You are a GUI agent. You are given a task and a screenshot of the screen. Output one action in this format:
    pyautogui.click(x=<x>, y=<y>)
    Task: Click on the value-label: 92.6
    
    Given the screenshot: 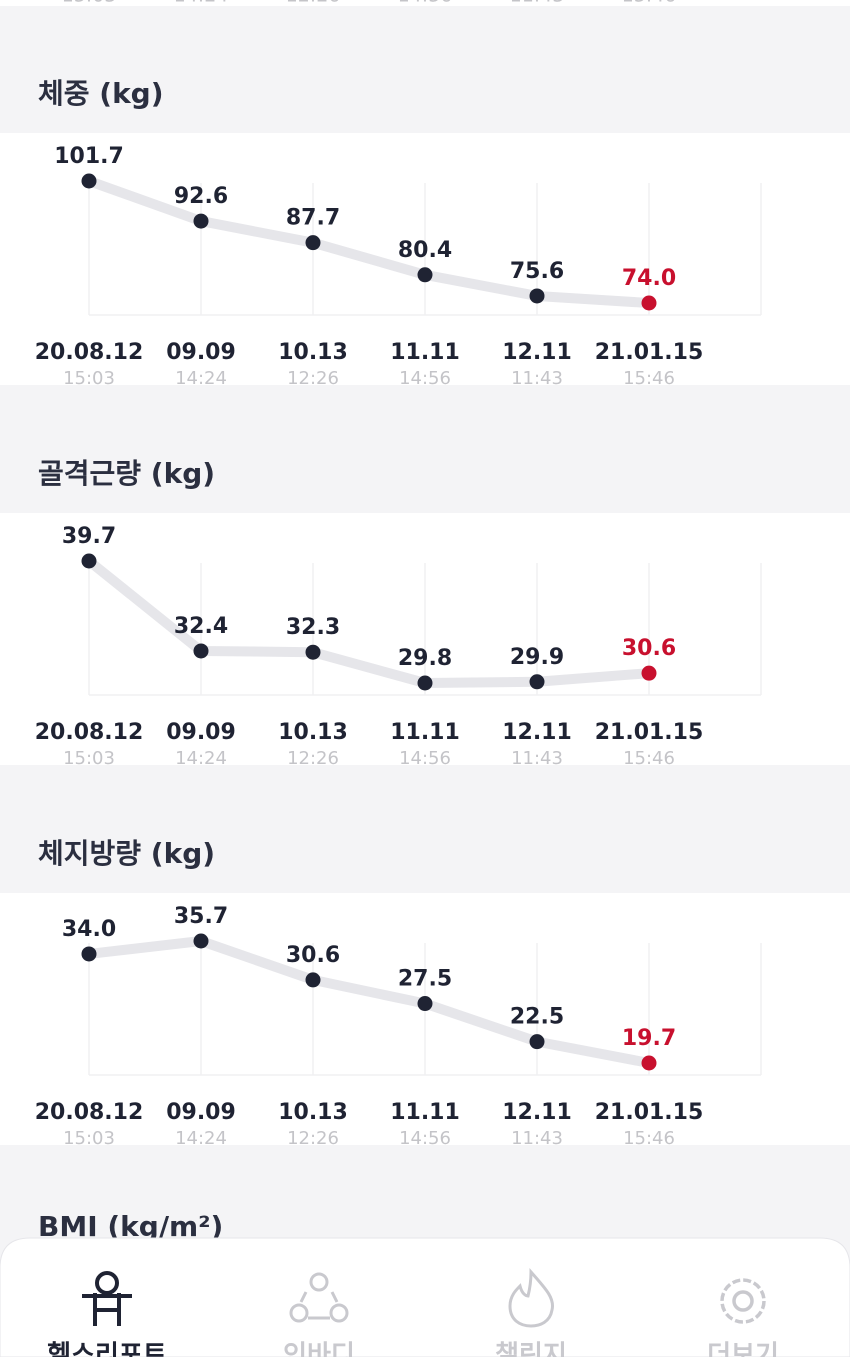 What is the action you would take?
    pyautogui.click(x=201, y=196)
    